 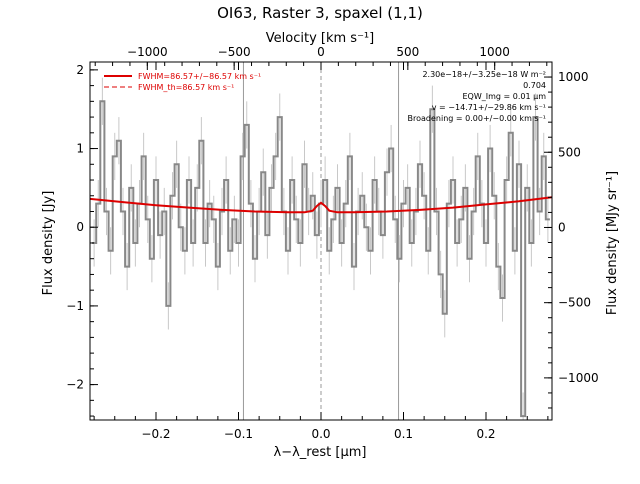 I want to click on y-tick-label: −1, so click(x=75, y=306).